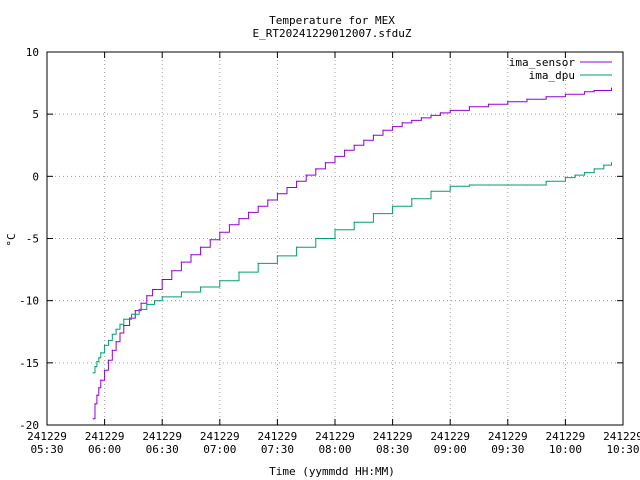 The height and width of the screenshot is (480, 640). What do you see at coordinates (332, 471) in the screenshot?
I see `x-axis-label: Time (yymmdd HH:MM)` at bounding box center [332, 471].